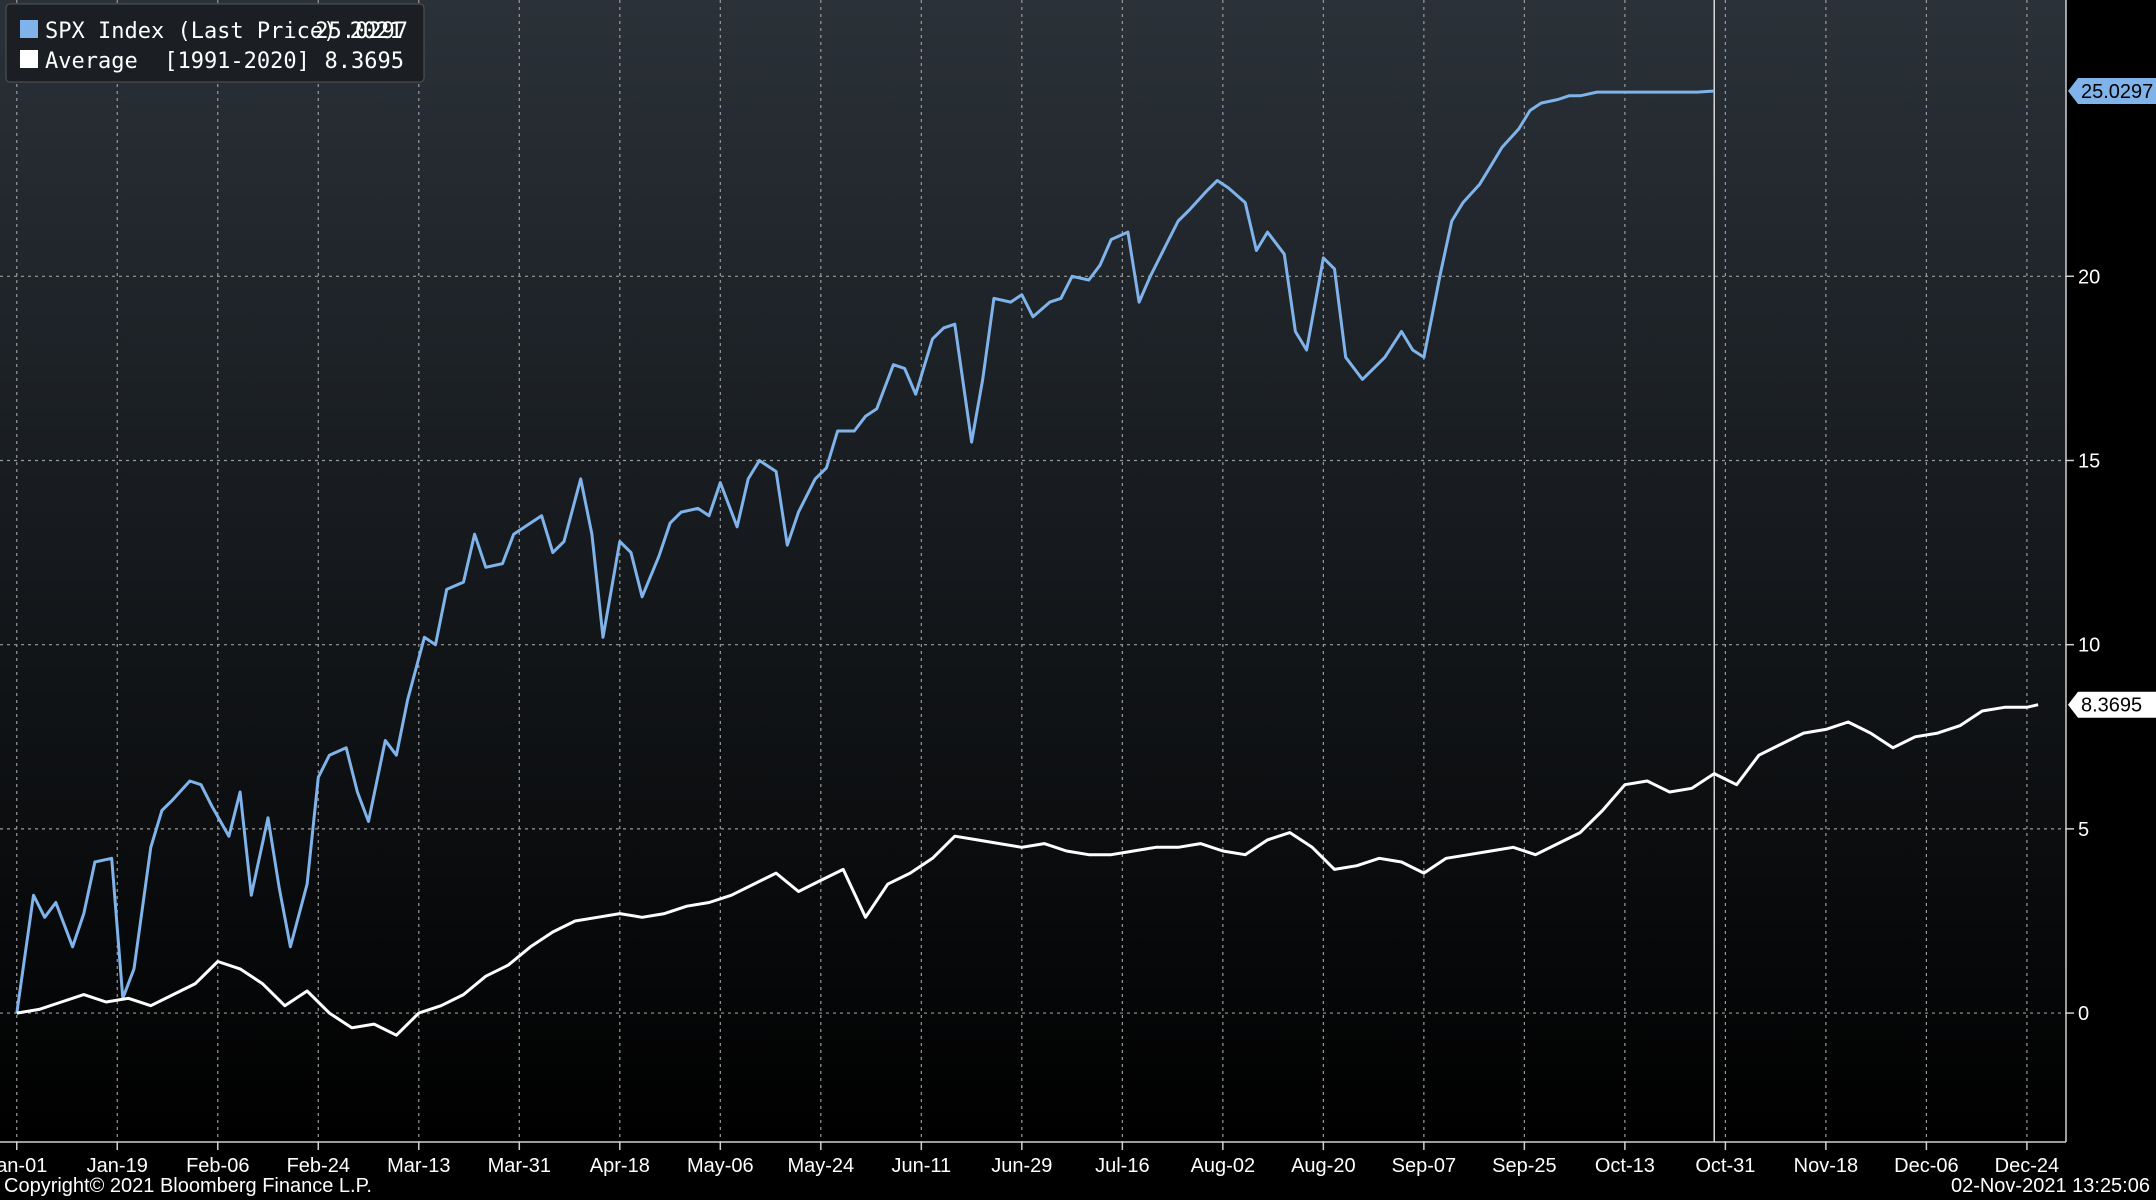 The image size is (2156, 1200). Describe the element at coordinates (1223, 1166) in the screenshot. I see `x-tick-label: Aug-02` at that location.